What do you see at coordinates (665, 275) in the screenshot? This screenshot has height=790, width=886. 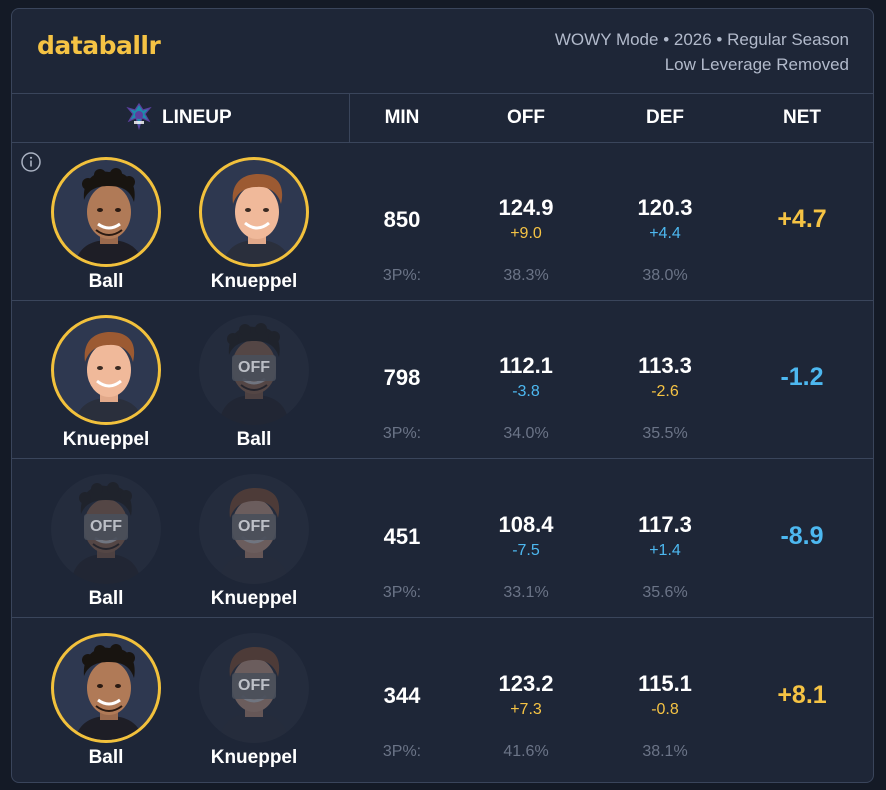 I see `def-three-pt: 38.0%` at bounding box center [665, 275].